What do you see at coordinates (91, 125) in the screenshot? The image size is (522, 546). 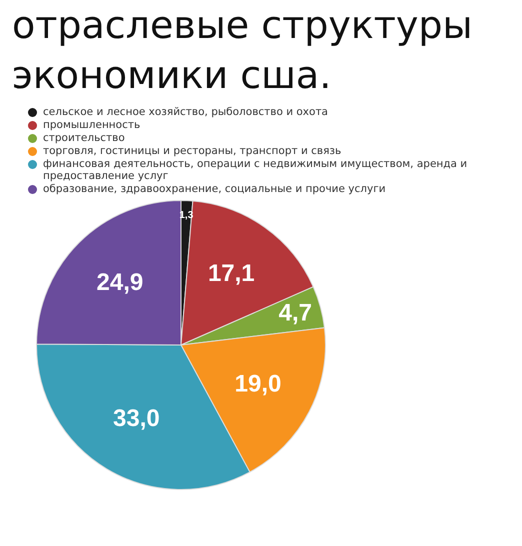 I see `legend-label: промышленность` at bounding box center [91, 125].